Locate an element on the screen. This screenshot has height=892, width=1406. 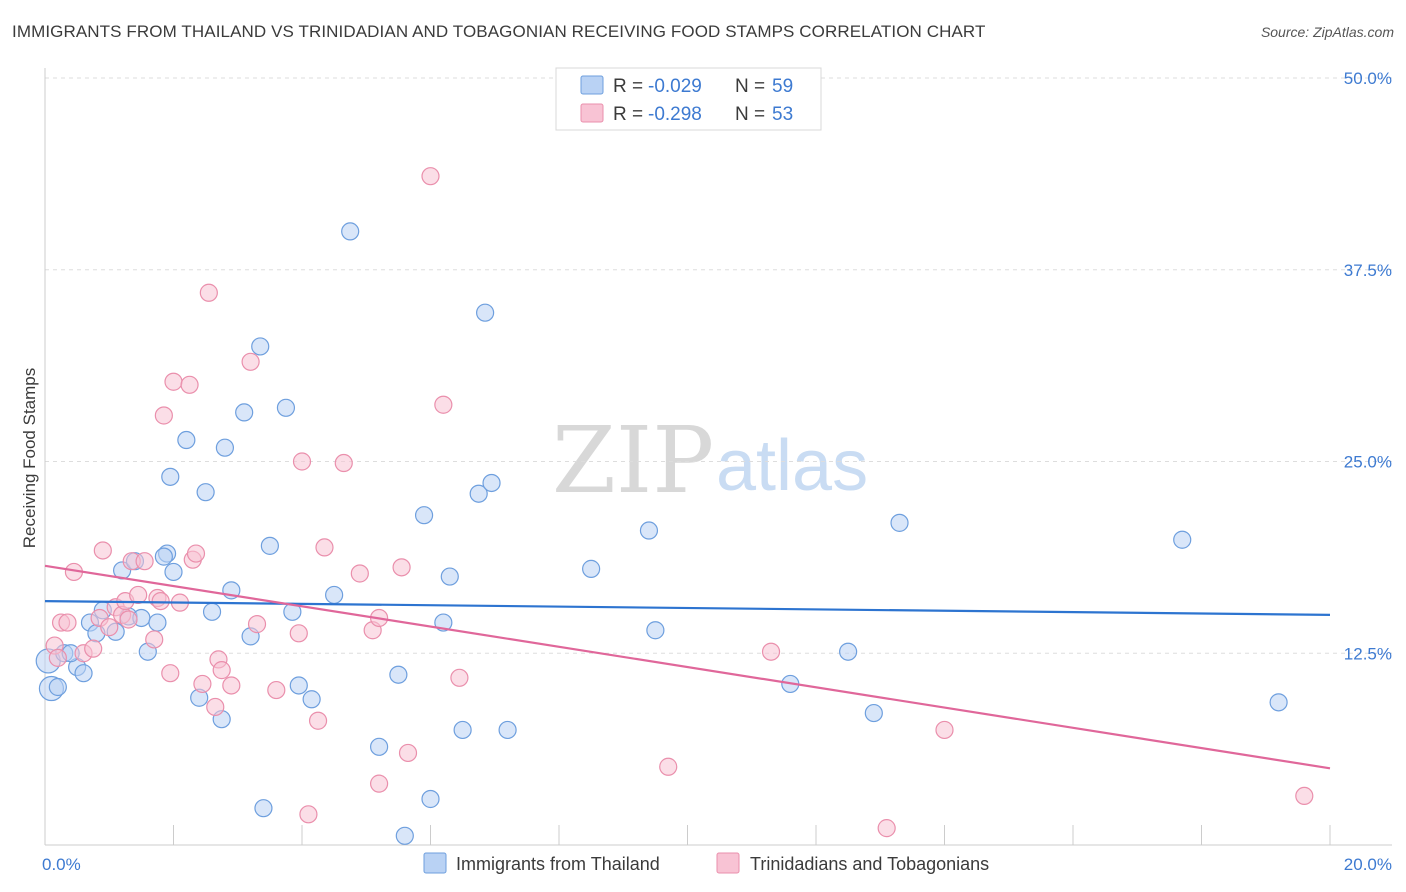
watermark-atlas: atlas is located at coordinates (792, 466).